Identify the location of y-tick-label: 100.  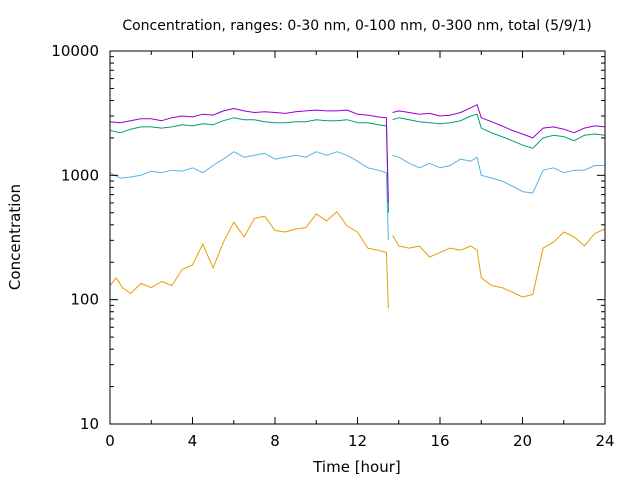
(84, 300).